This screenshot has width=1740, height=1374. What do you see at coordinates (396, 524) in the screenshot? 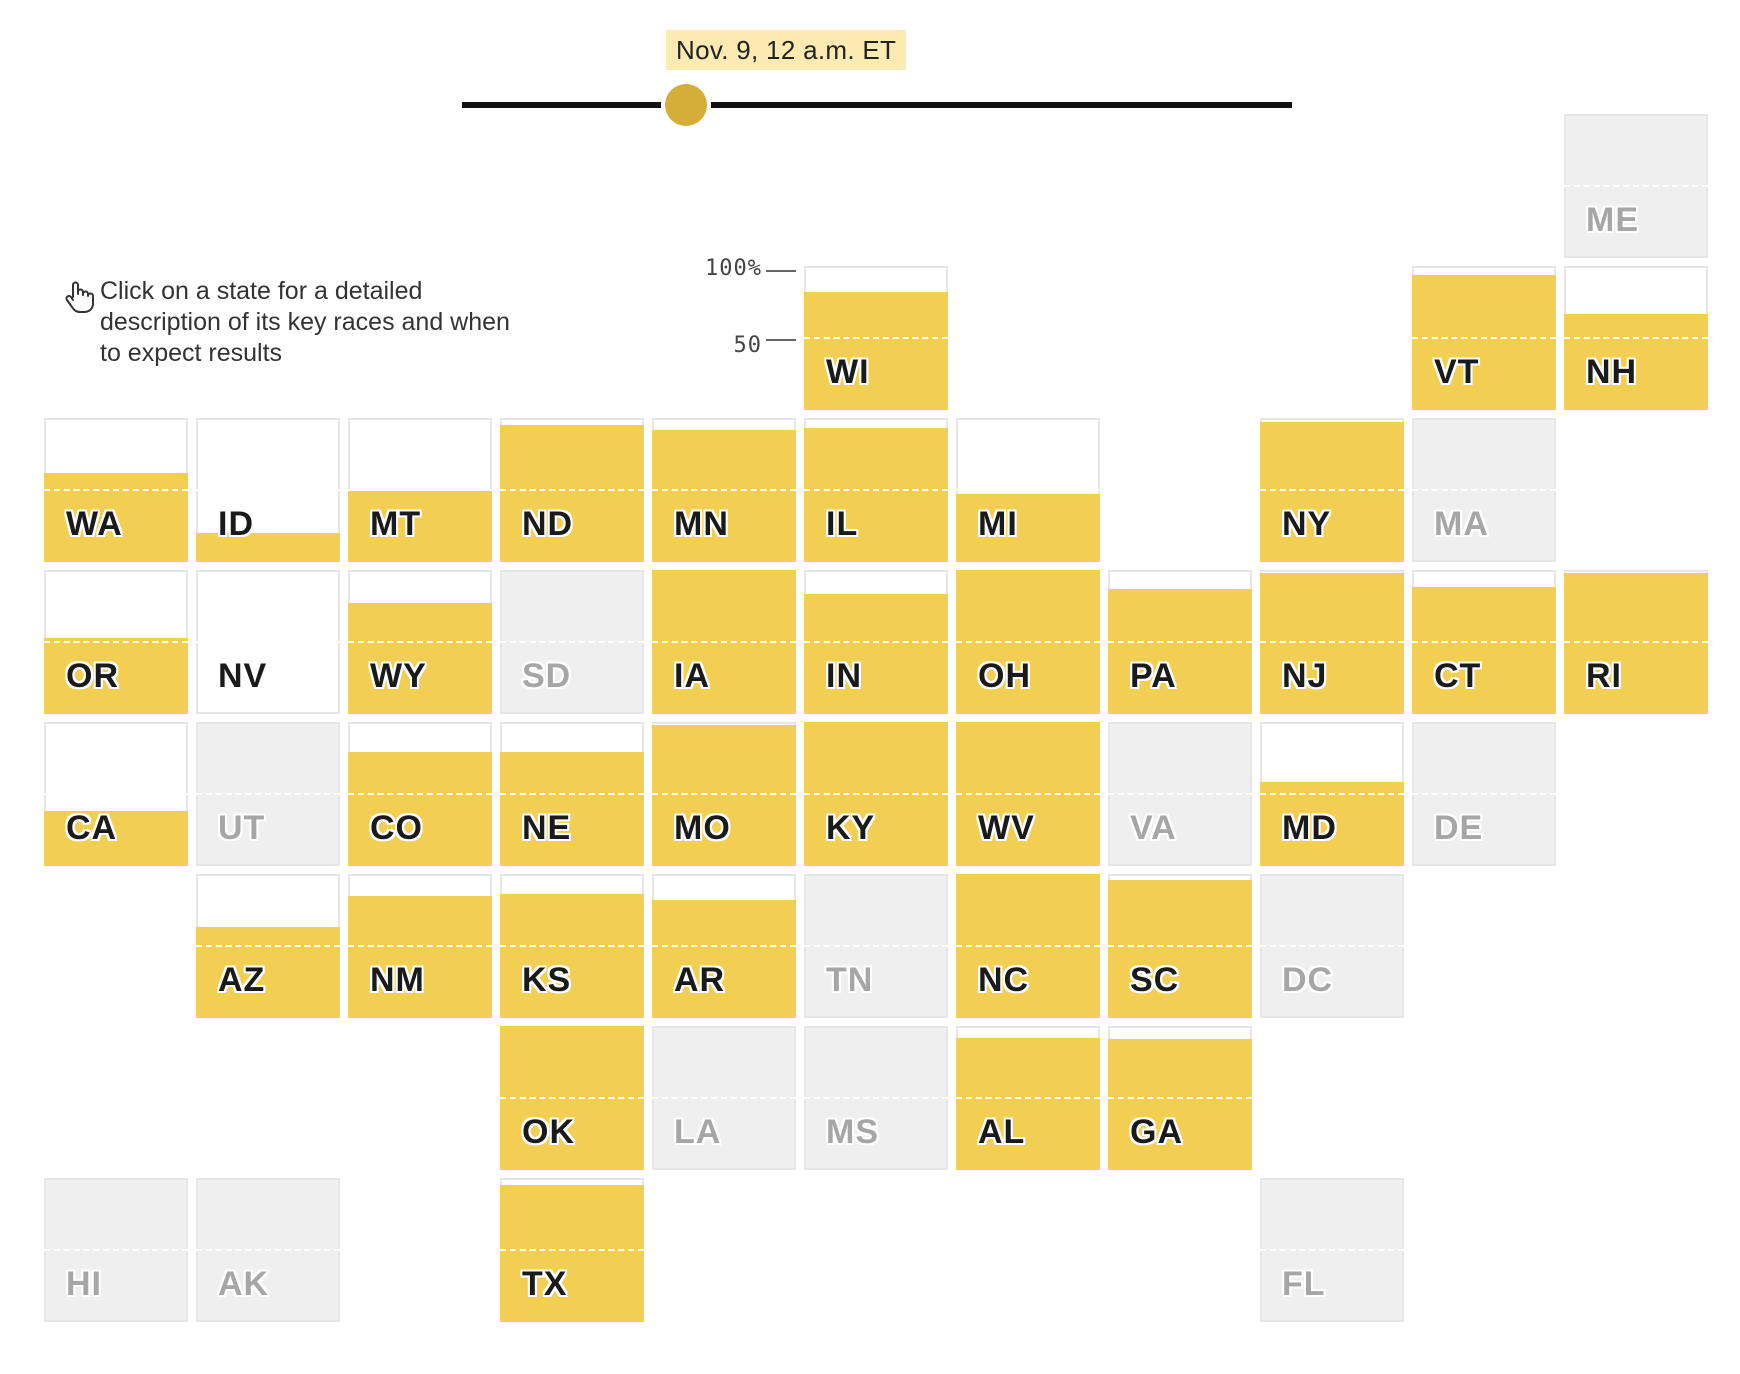
I see `state-abbr: MT` at bounding box center [396, 524].